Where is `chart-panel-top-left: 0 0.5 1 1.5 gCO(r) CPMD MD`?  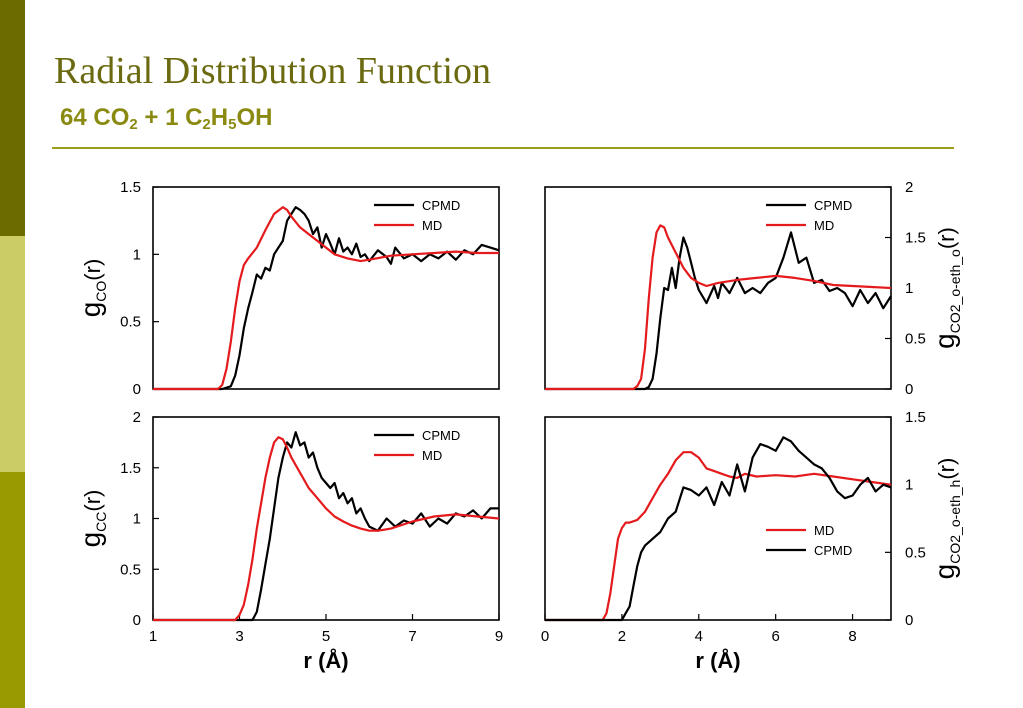
chart-panel-top-left: 0 0.5 1 1.5 gCO(r) CPMD MD is located at coordinates (287, 288).